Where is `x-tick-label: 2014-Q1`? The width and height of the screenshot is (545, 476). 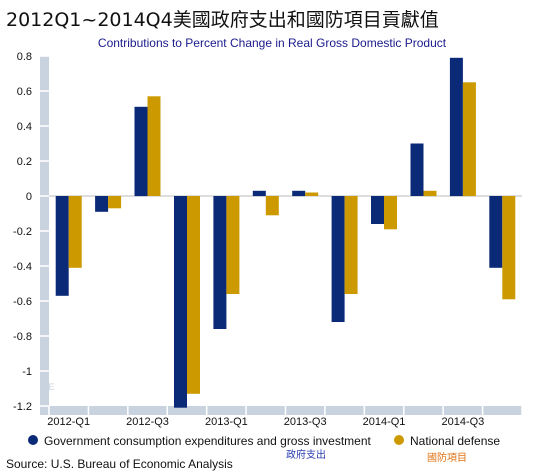 x-tick-label: 2014-Q1 is located at coordinates (384, 422).